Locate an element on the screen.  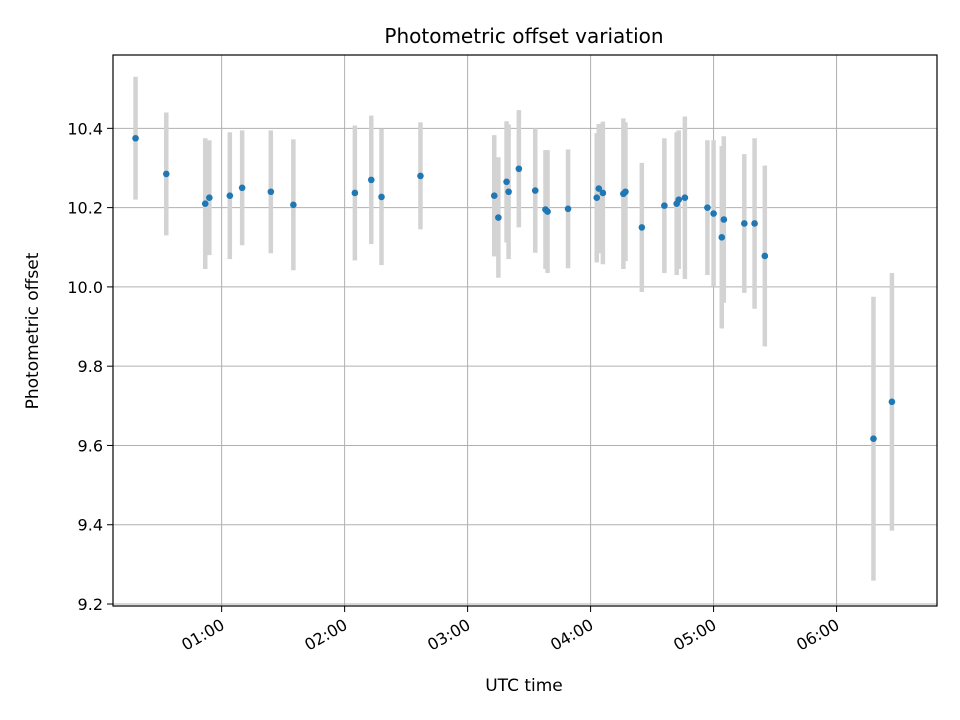
y-tick-label: 9.4 is located at coordinates (90, 525).